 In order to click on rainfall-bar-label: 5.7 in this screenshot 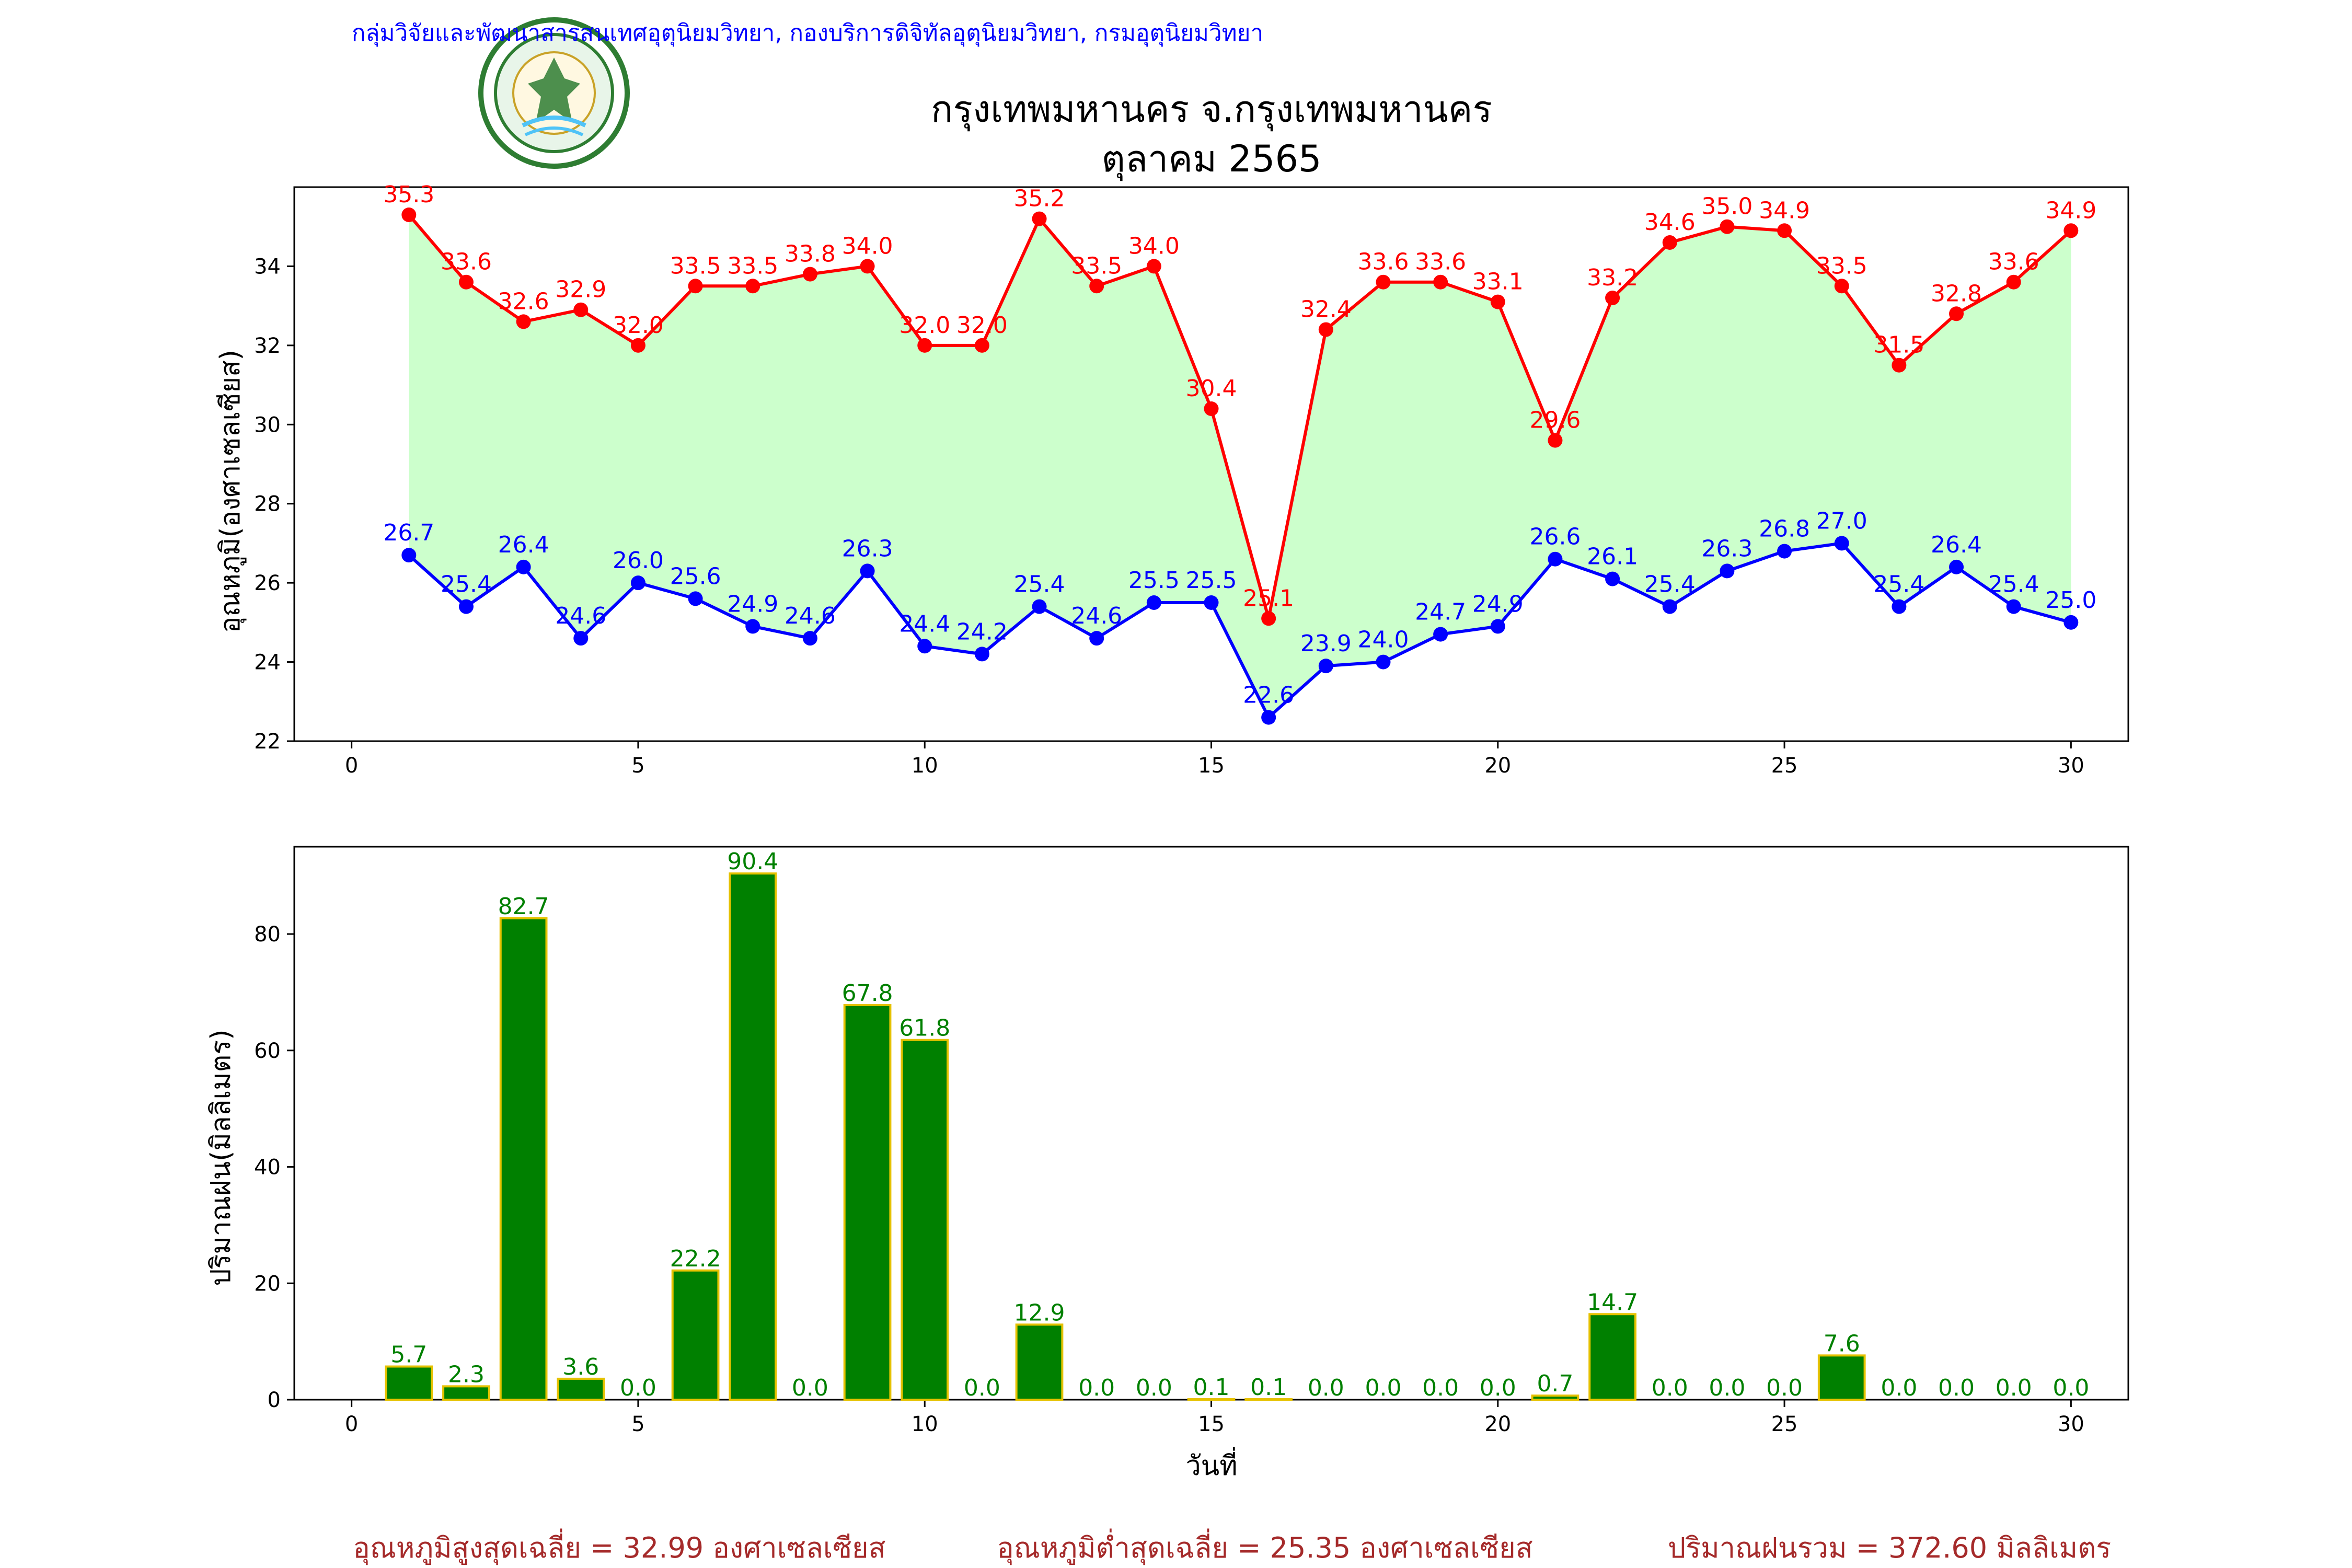, I will do `click(408, 1355)`.